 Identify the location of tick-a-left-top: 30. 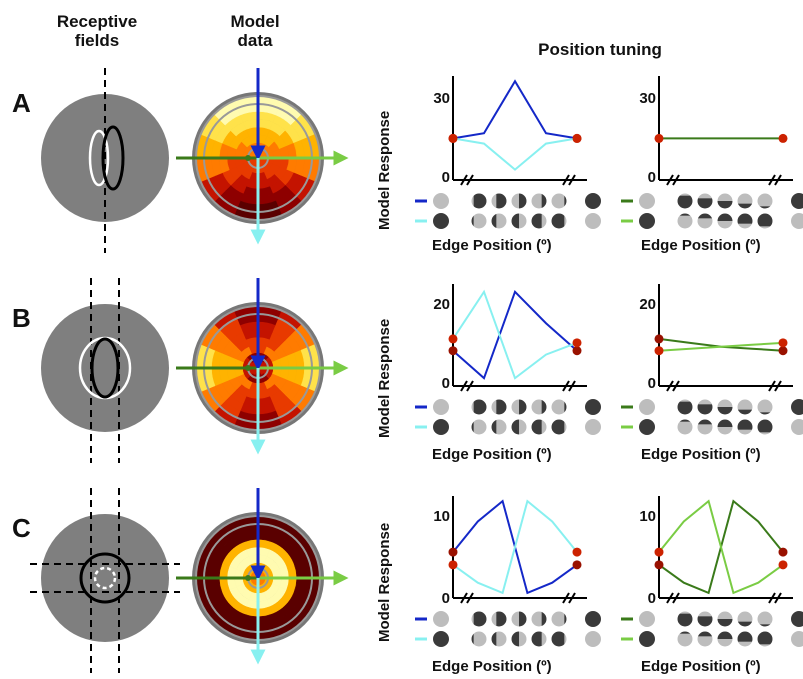
(441, 98).